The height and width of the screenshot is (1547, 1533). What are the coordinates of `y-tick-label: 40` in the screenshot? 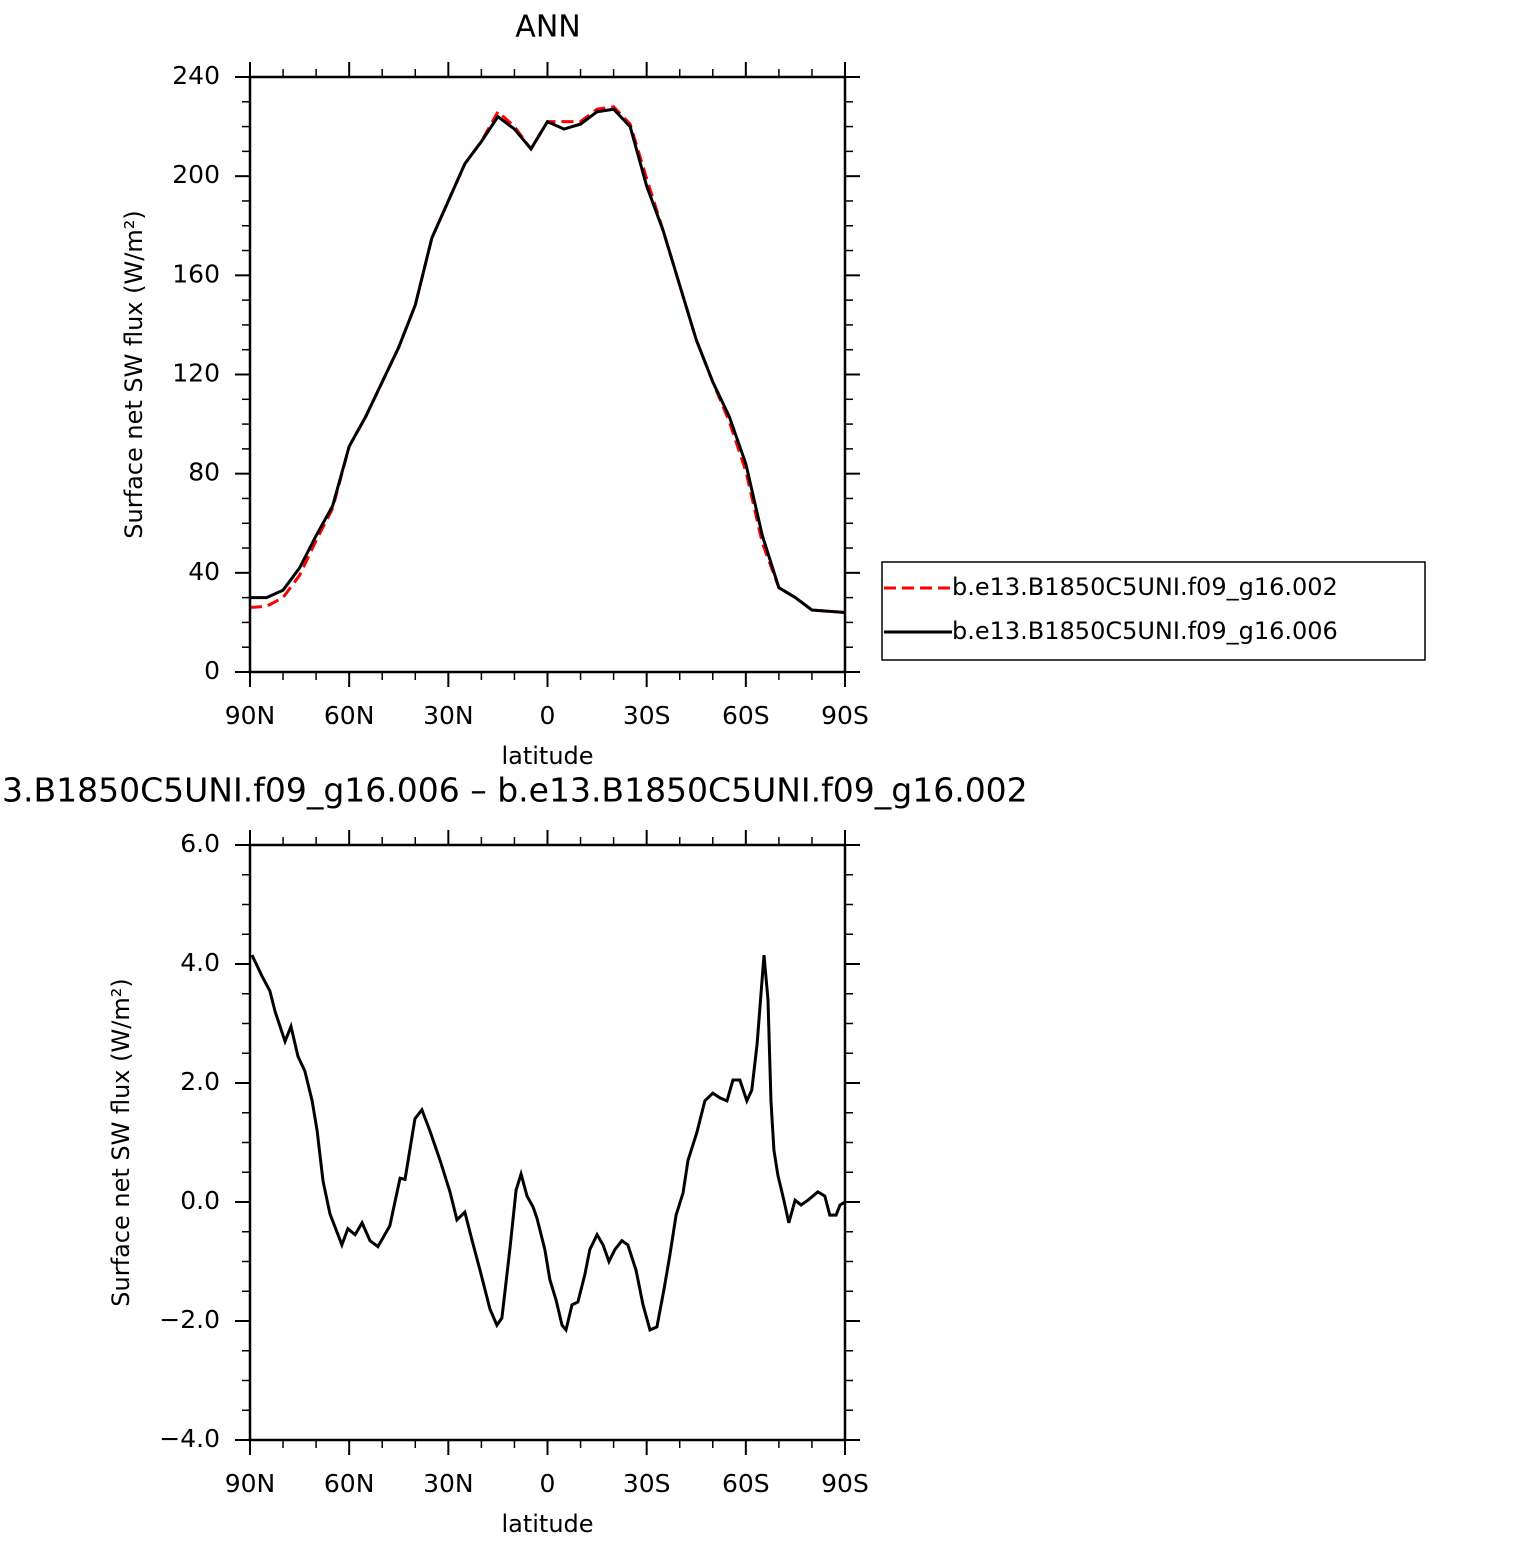 It's located at (204, 571).